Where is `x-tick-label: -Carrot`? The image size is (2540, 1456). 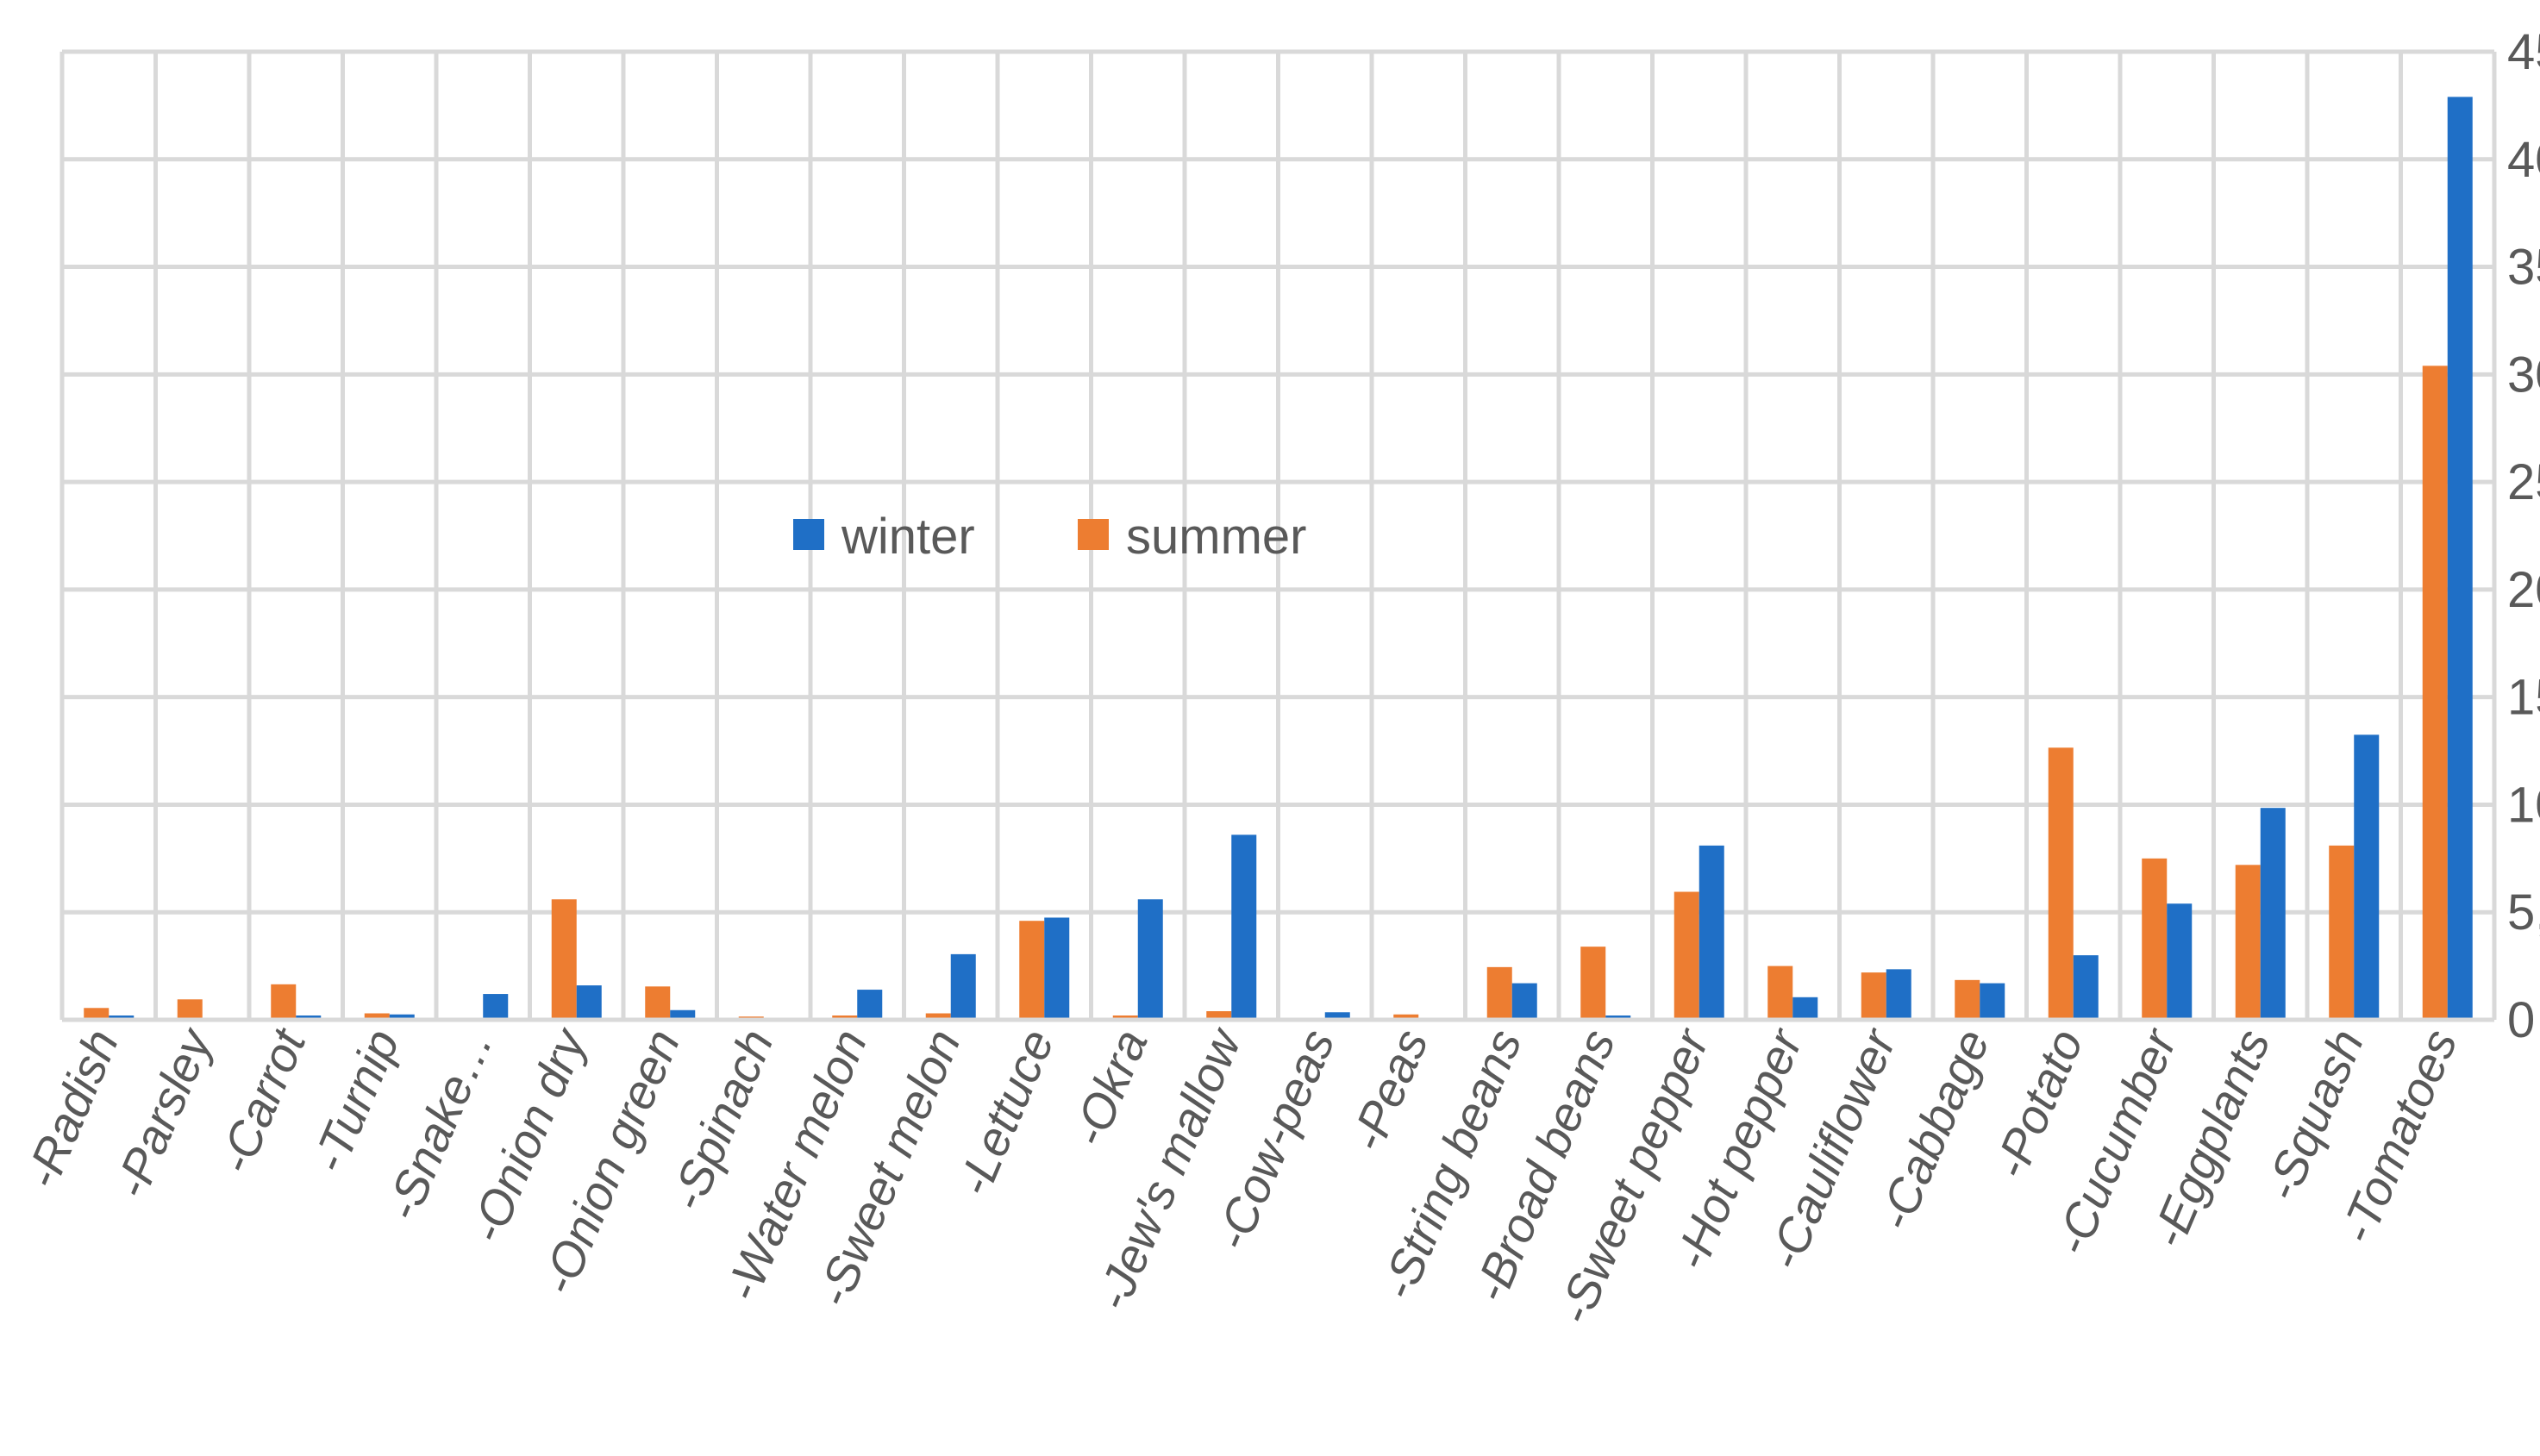
x-tick-label: -Carrot is located at coordinates (261, 1101).